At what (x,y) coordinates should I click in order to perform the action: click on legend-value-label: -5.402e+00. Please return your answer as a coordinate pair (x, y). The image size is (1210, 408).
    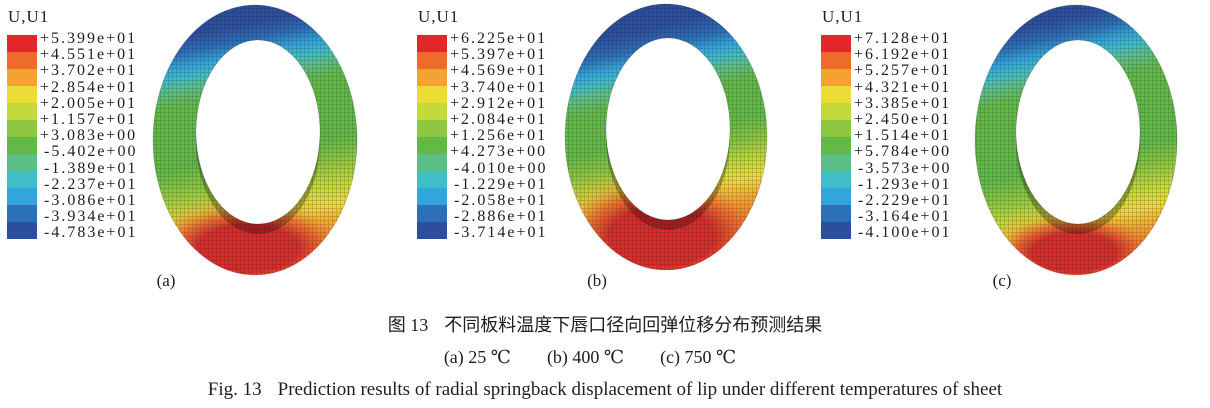
    Looking at the image, I should click on (91, 152).